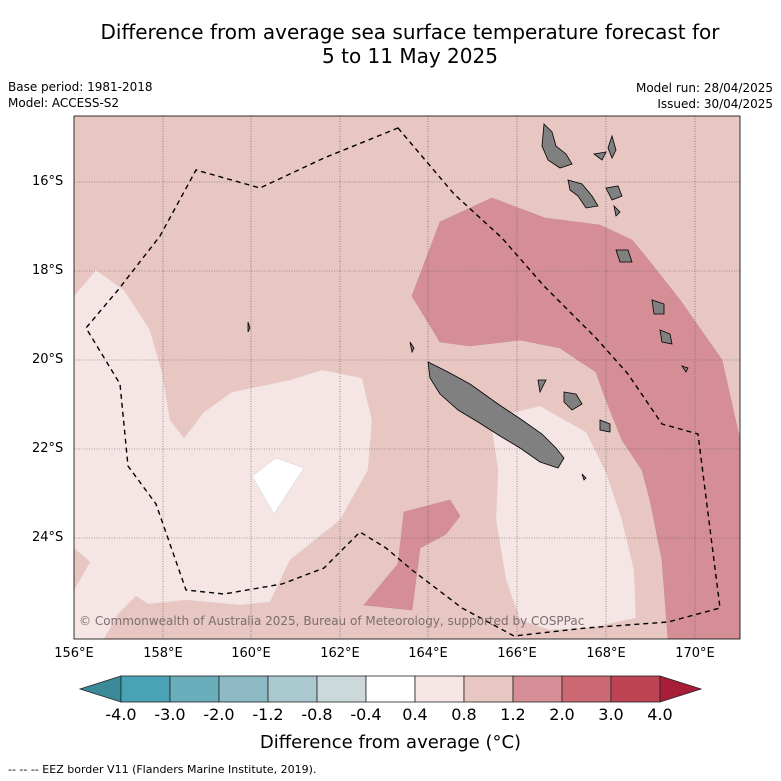 This screenshot has height=781, width=781. Describe the element at coordinates (412, 555) in the screenshot. I see `anomaly-band-1.2-2.0-south` at that location.